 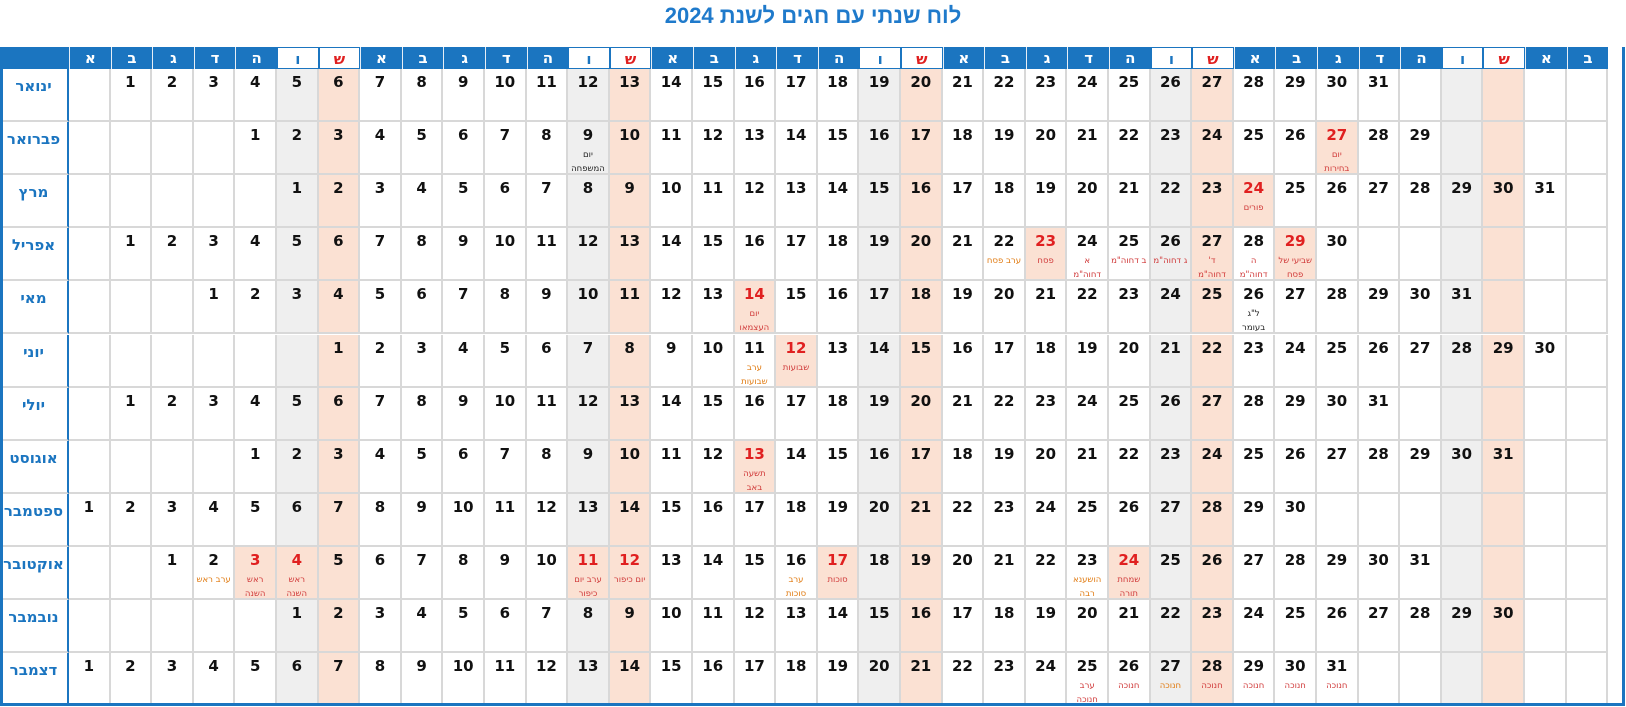 I want to click on day-number: 28, so click(x=1212, y=506).